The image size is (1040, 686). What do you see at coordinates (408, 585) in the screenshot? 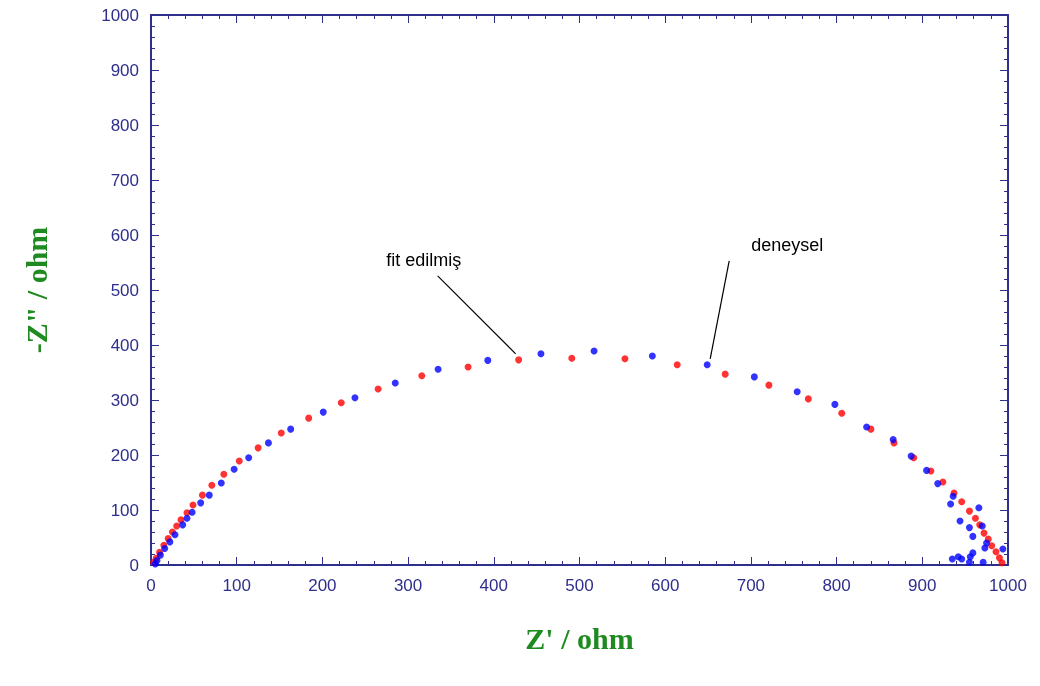
I see `x-tick-label: 300` at bounding box center [408, 585].